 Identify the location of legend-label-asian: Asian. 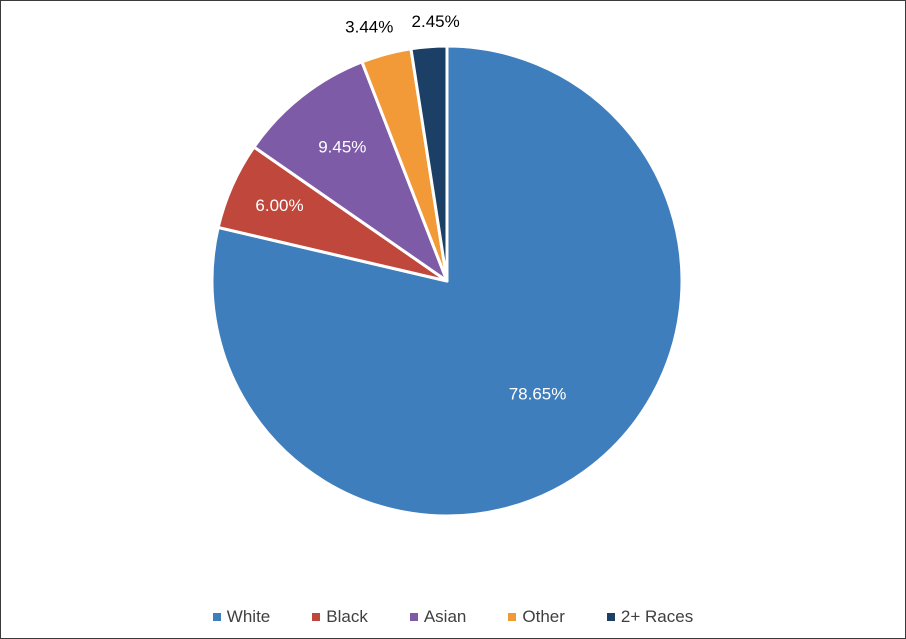
(445, 616).